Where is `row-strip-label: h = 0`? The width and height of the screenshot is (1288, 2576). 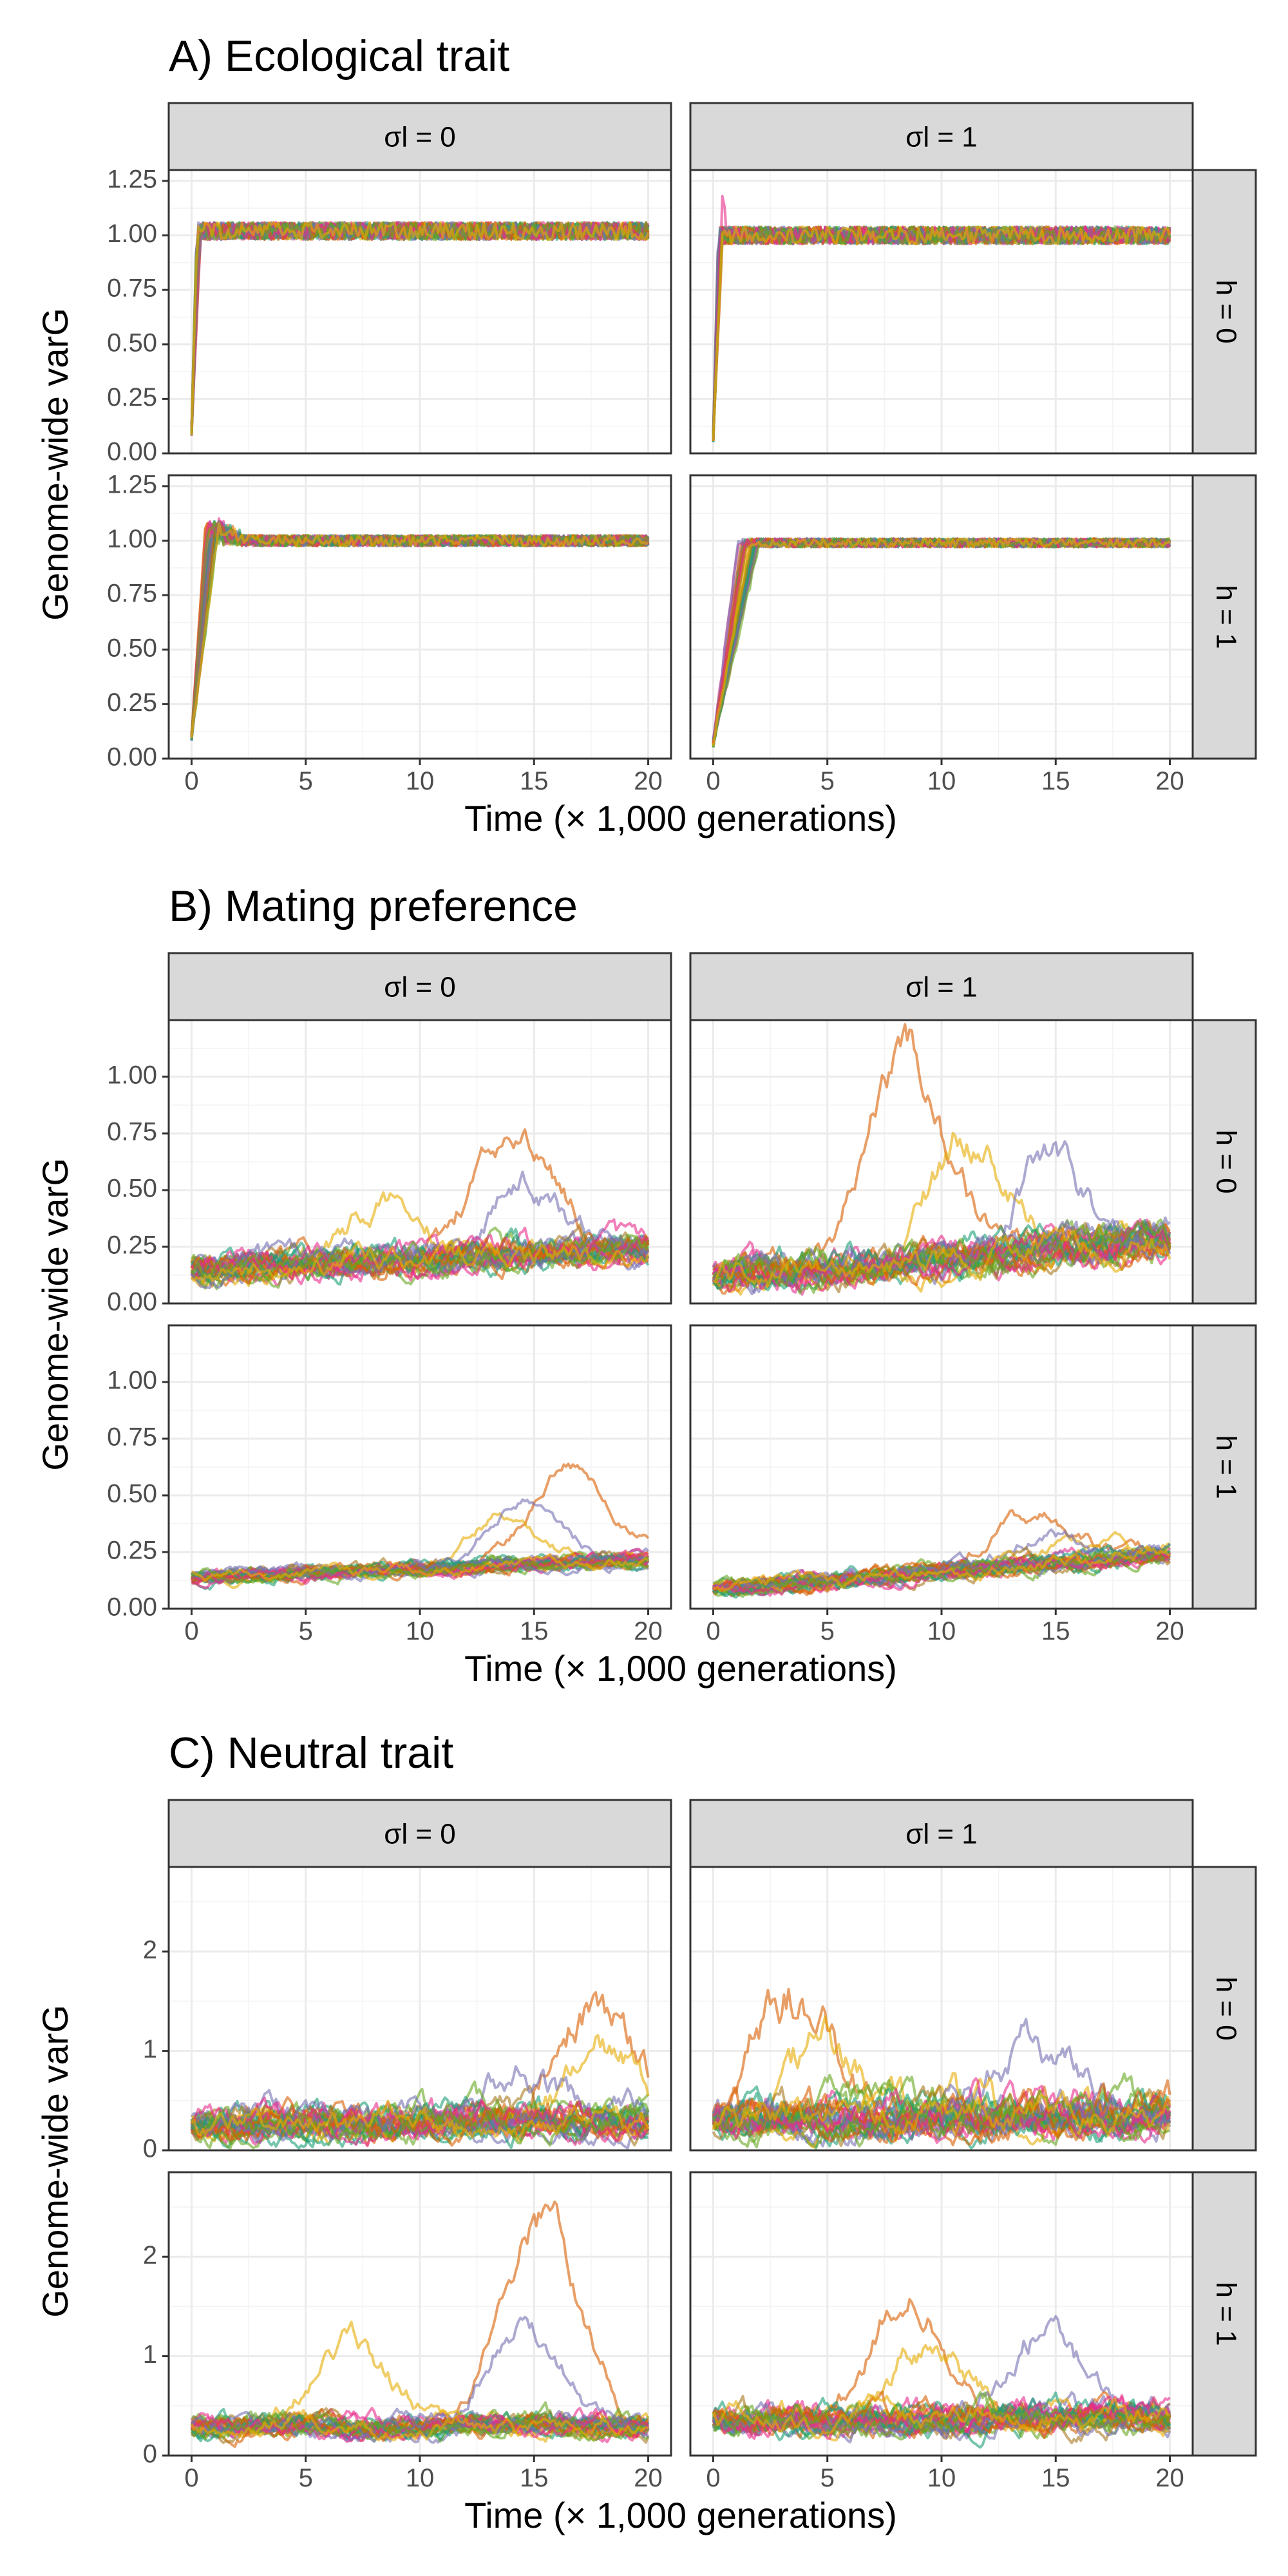 row-strip-label: h = 0 is located at coordinates (1226, 1161).